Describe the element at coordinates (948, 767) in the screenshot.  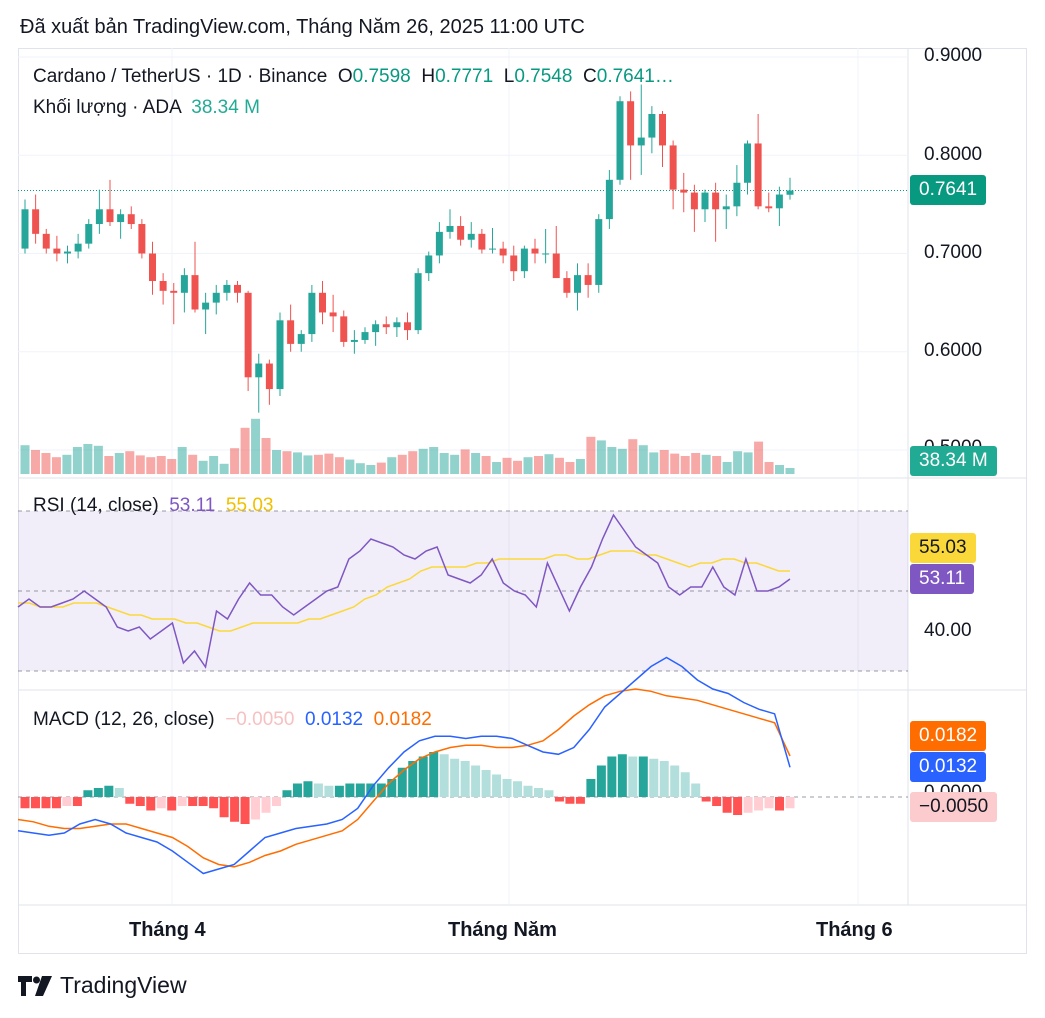
I see `macd-value-label: 0.0132` at that location.